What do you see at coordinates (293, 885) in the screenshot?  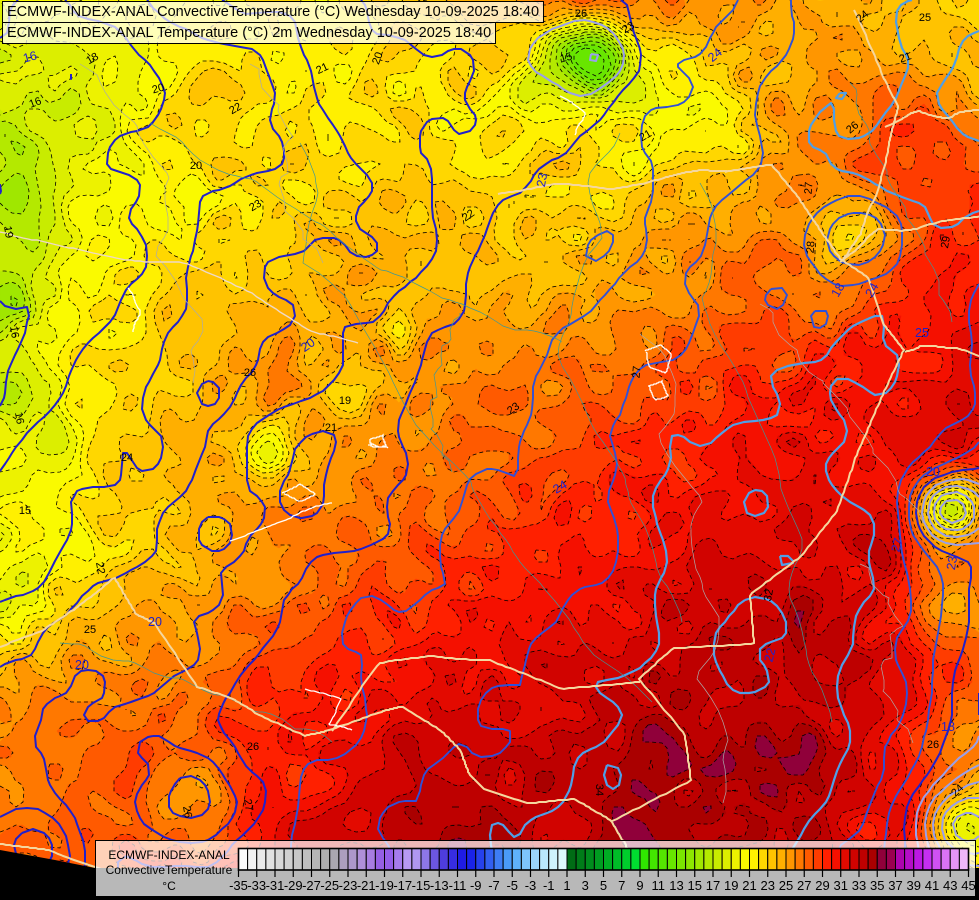 I see `svg-text: -29` at bounding box center [293, 885].